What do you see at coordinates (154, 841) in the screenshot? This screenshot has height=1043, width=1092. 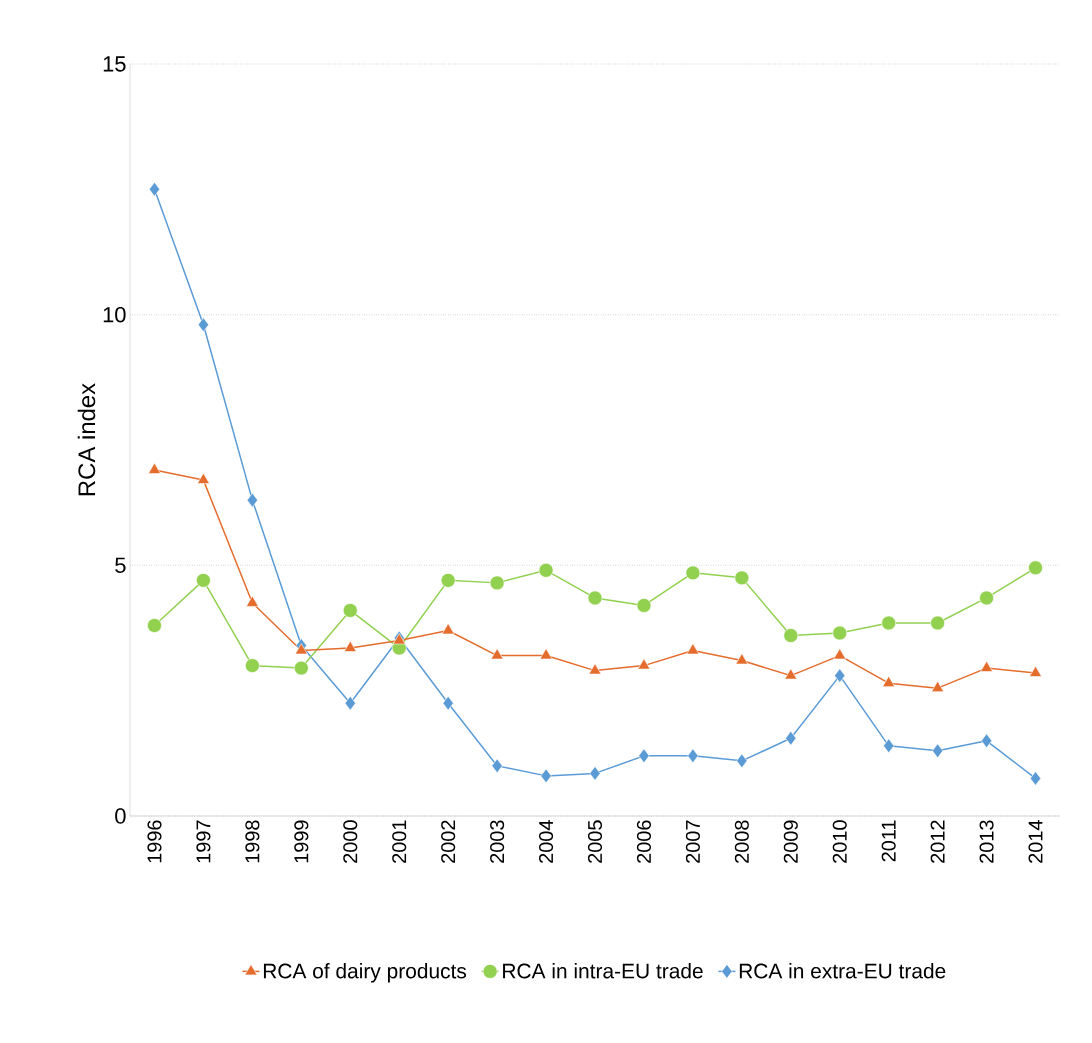 I see `x-tick-label: 1996` at bounding box center [154, 841].